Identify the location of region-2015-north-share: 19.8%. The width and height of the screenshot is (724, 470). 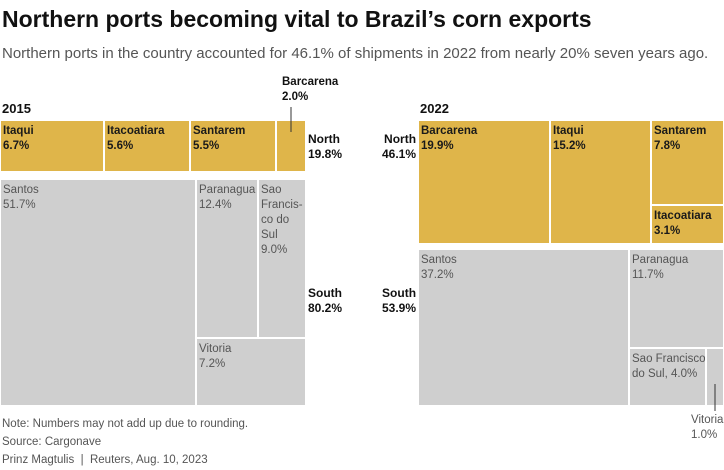
(325, 154).